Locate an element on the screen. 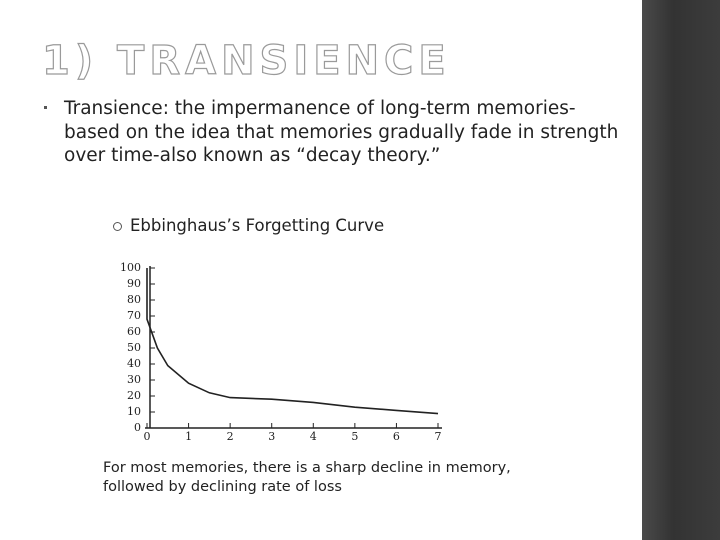  x-tick-label: 0 is located at coordinates (147, 436).